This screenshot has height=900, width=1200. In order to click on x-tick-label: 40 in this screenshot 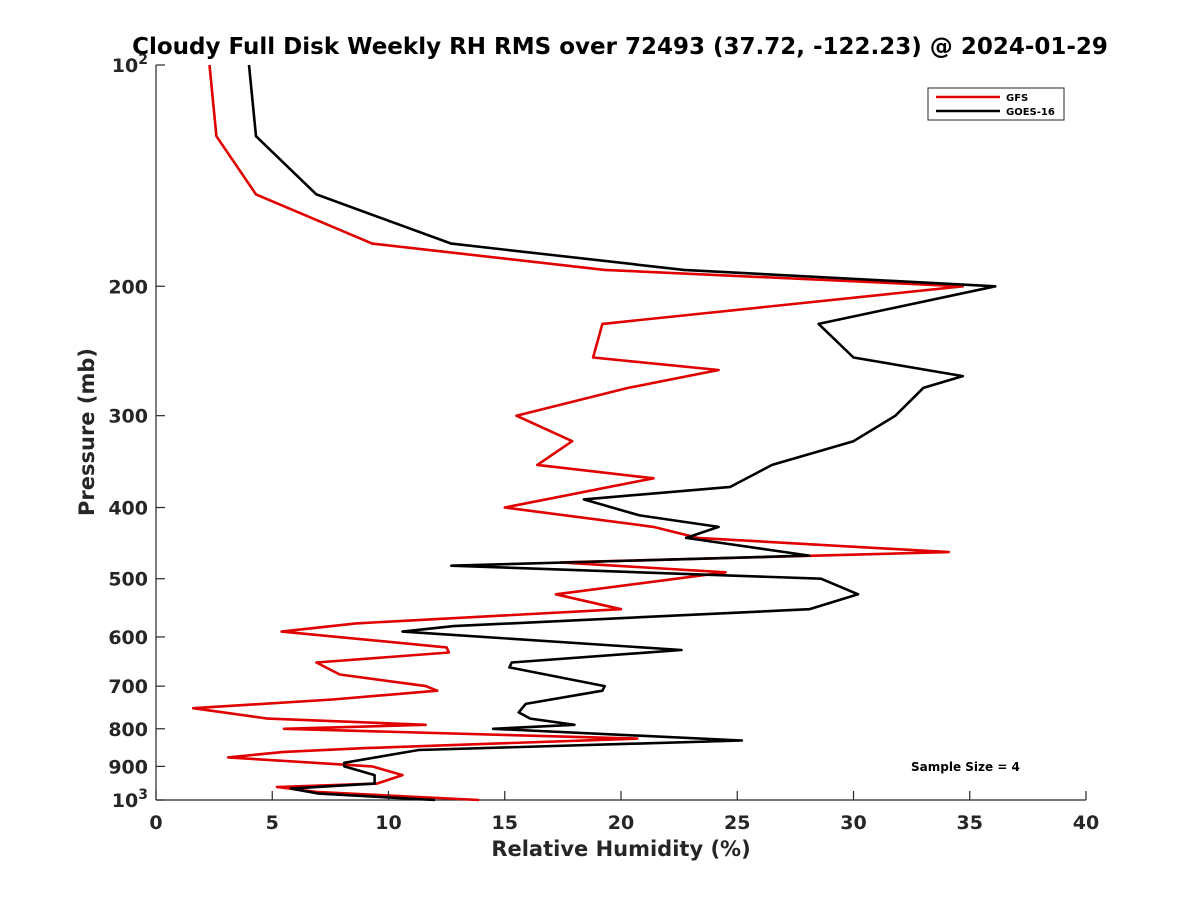, I will do `click(1086, 823)`.